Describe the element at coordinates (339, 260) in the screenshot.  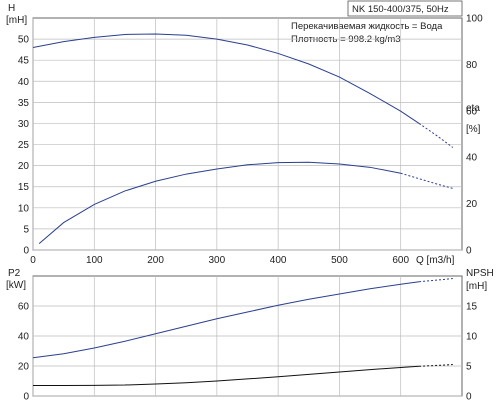
I see `x-tick-label: 500` at that location.